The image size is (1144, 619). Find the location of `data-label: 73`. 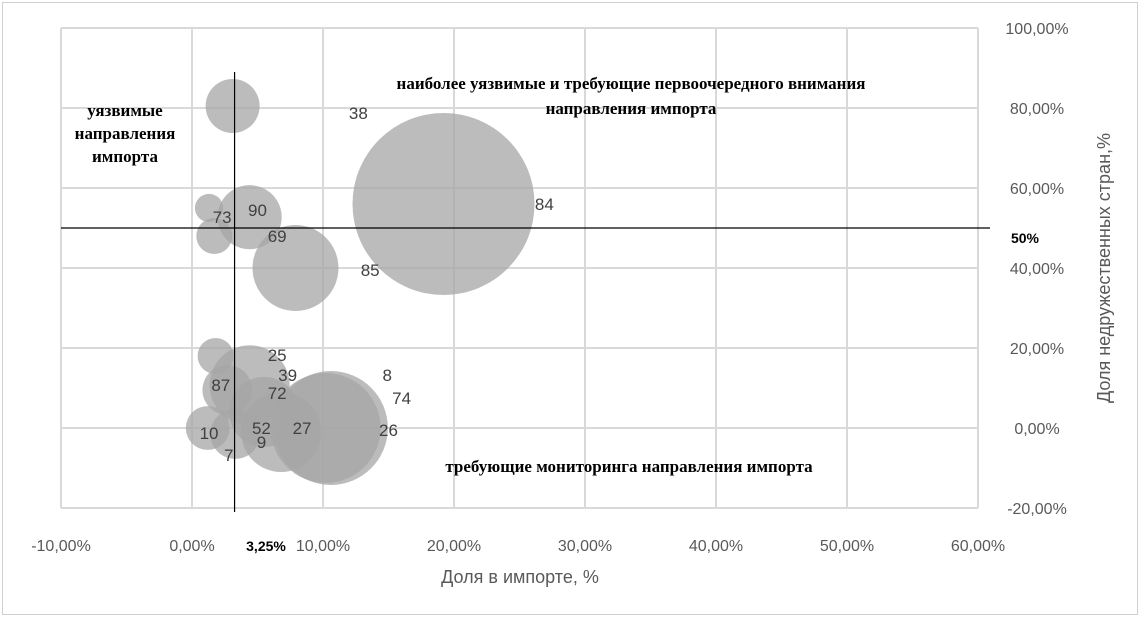

data-label: 73 is located at coordinates (222, 217).